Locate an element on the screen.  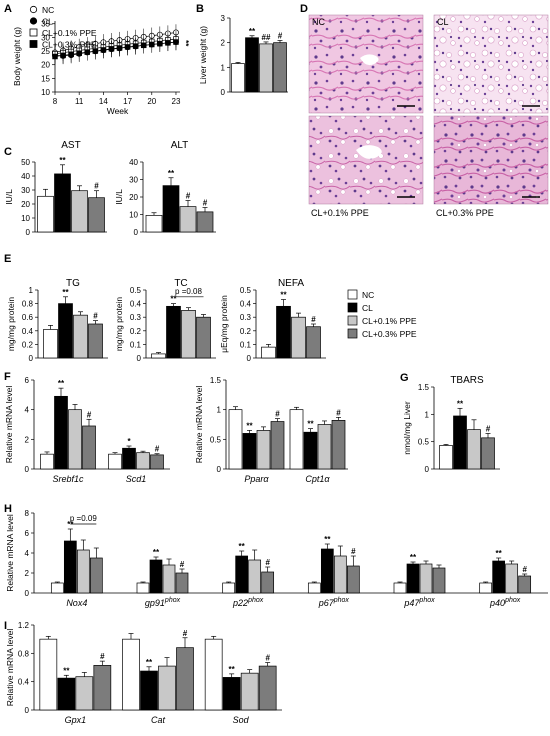
chart-title: TC is located at coordinates (180, 283).